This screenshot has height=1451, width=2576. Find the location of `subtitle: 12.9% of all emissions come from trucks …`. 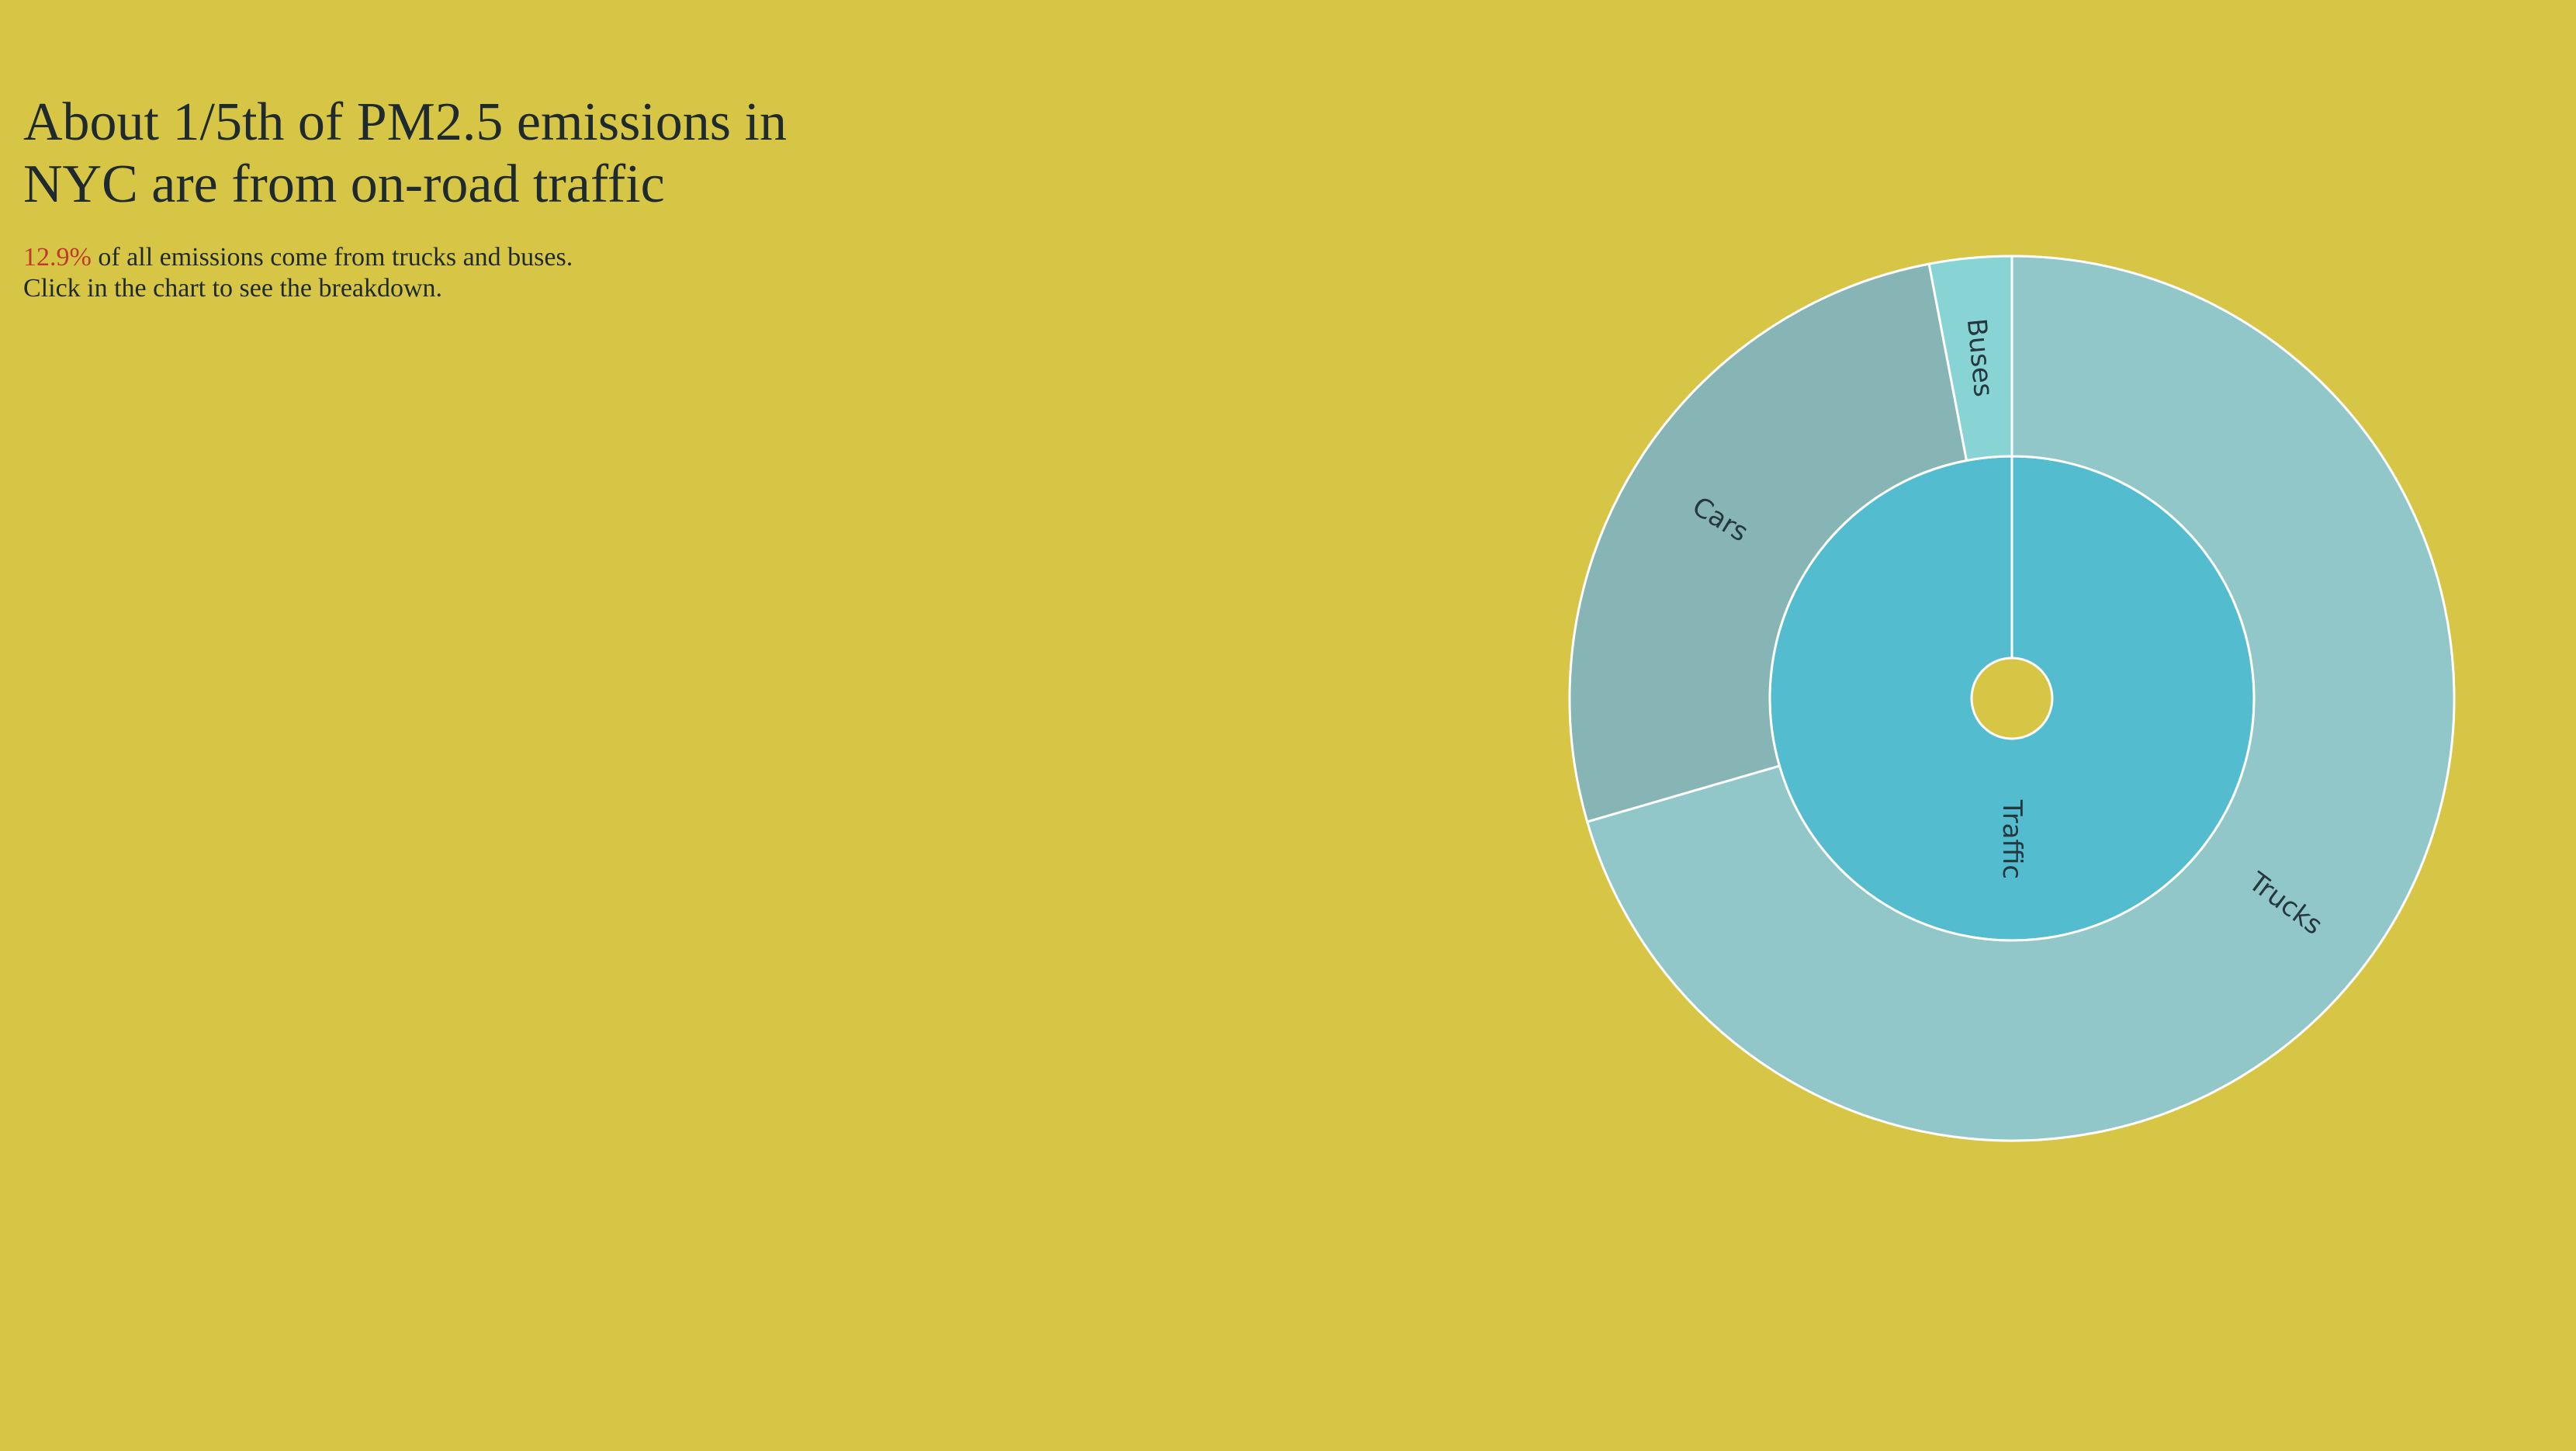

subtitle: 12.9% of all emissions come from trucks … is located at coordinates (450, 273).